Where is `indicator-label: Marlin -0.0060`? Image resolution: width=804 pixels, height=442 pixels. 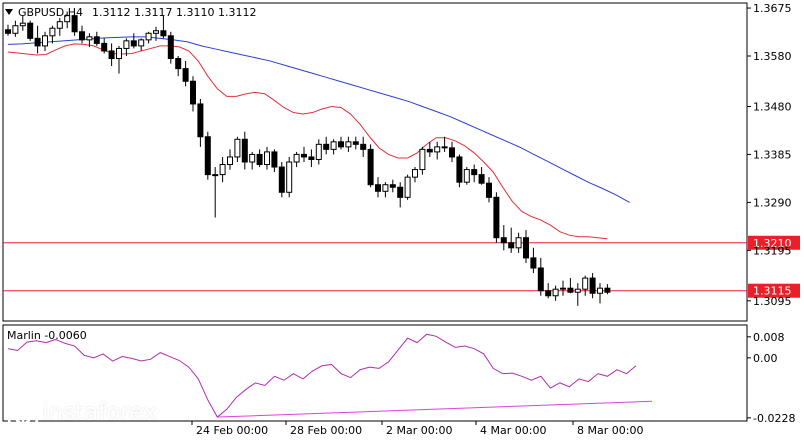
indicator-label: Marlin -0.0060 is located at coordinates (47, 335).